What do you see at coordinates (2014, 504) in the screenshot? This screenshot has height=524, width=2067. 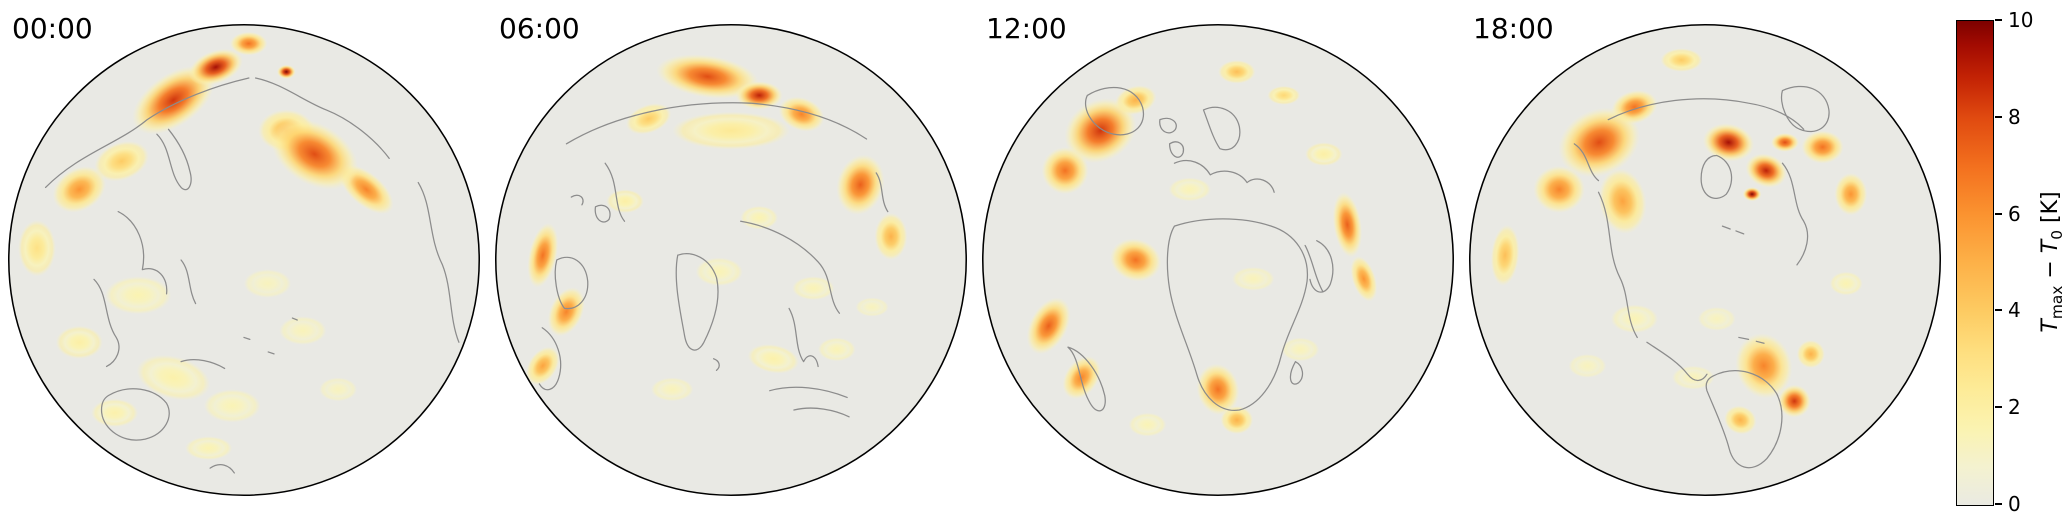 I see `colorbar-ticklabel: 0` at bounding box center [2014, 504].